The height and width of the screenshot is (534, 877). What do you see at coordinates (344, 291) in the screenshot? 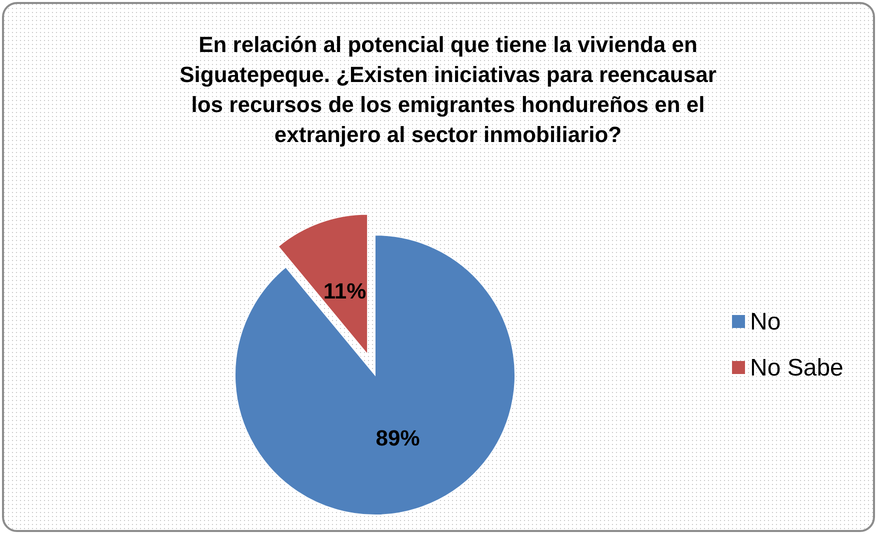
I see `data-label: 11%` at bounding box center [344, 291].